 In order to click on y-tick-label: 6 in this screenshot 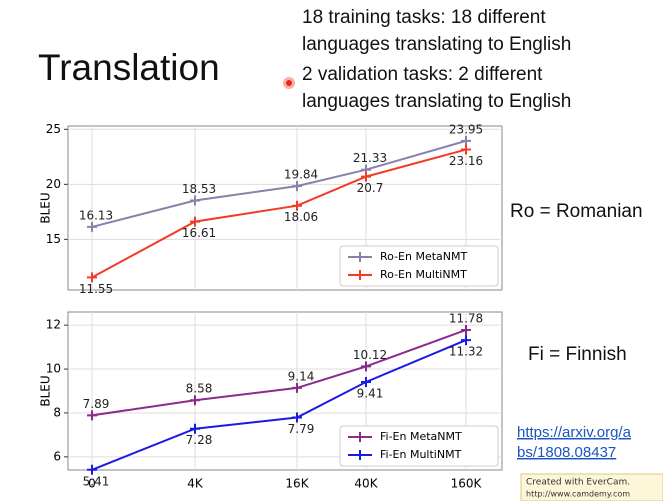, I will do `click(57, 456)`.